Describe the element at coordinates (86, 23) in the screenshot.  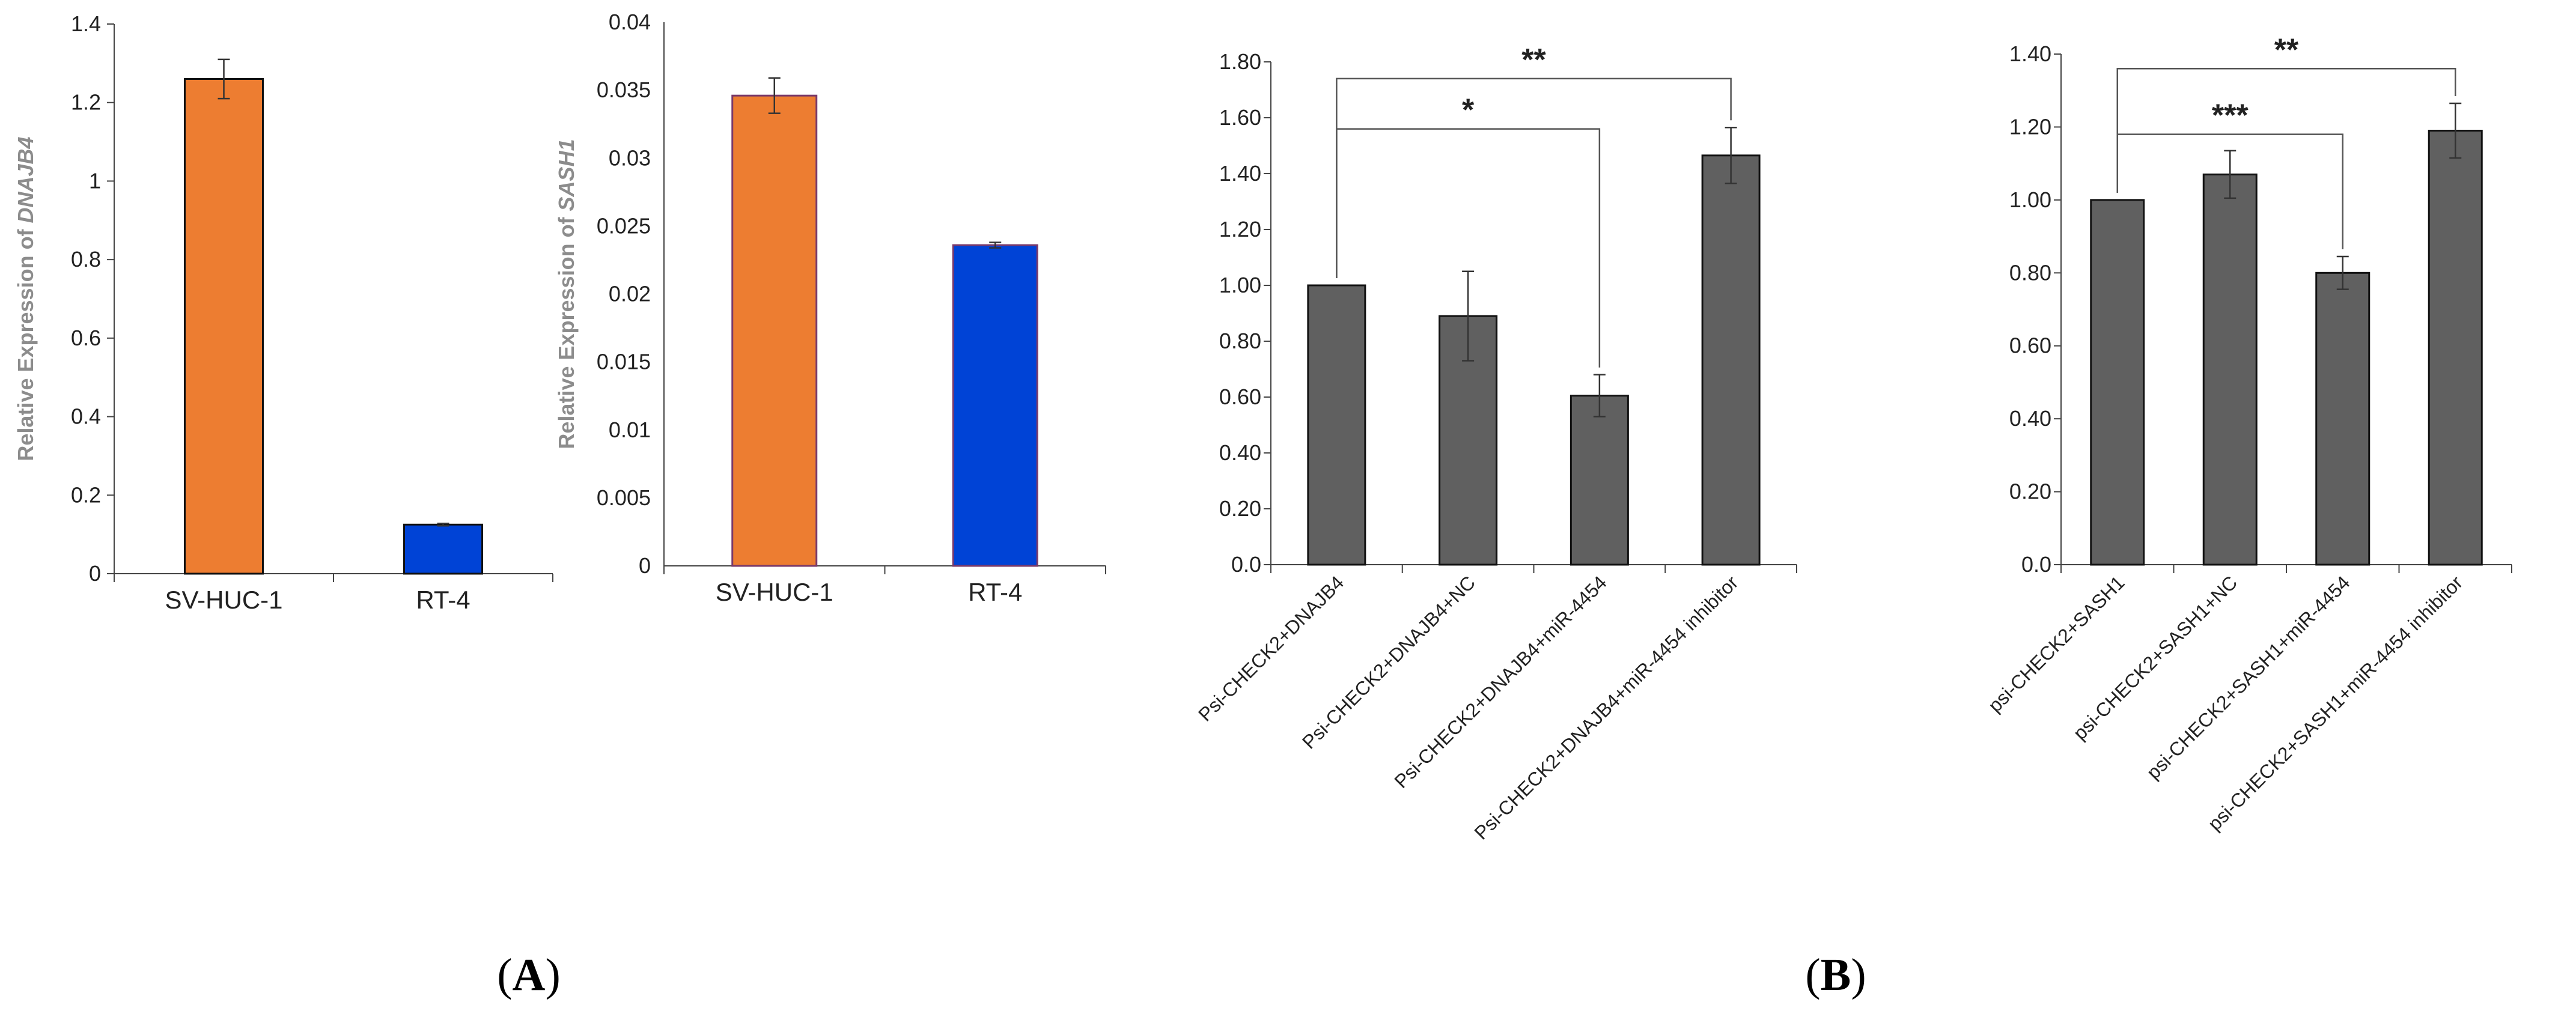
I see `y-tick-label: 1.4` at that location.